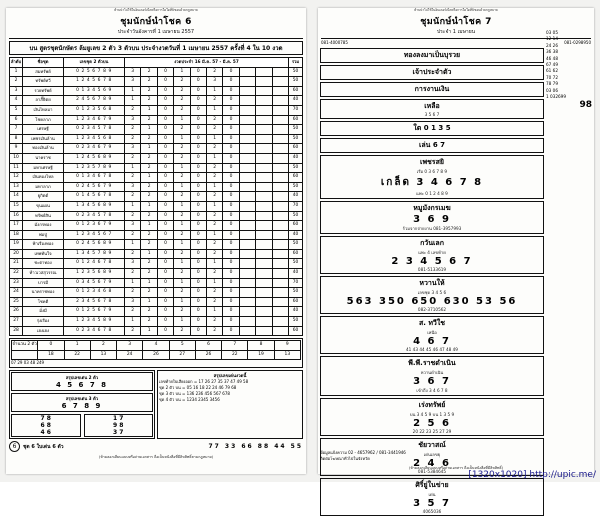 This screenshot has width=600, height=516. I want to click on frequency-head-row: จำนวน 2 ตัว 0 1 2 3 4 5 6 7 8 9, so click(156, 345).